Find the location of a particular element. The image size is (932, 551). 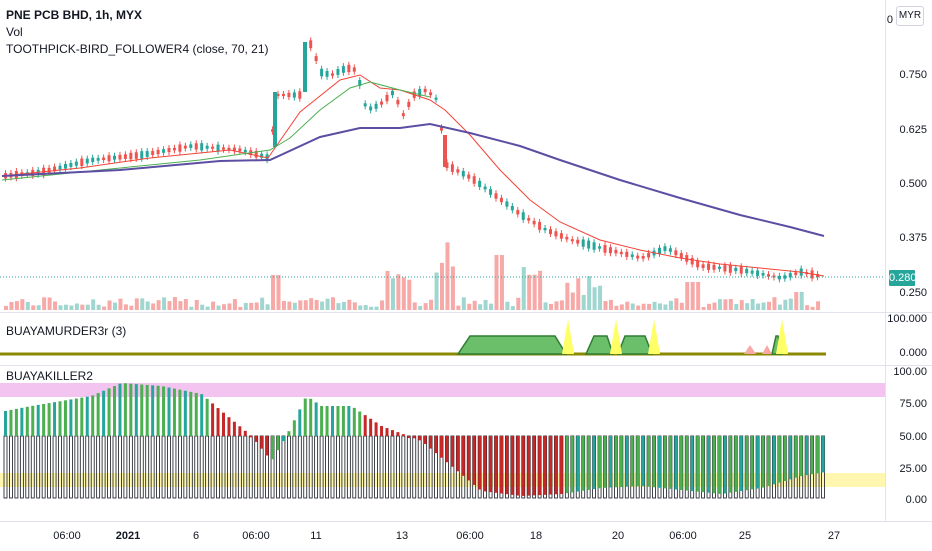

currency-button: MYR is located at coordinates (910, 16).